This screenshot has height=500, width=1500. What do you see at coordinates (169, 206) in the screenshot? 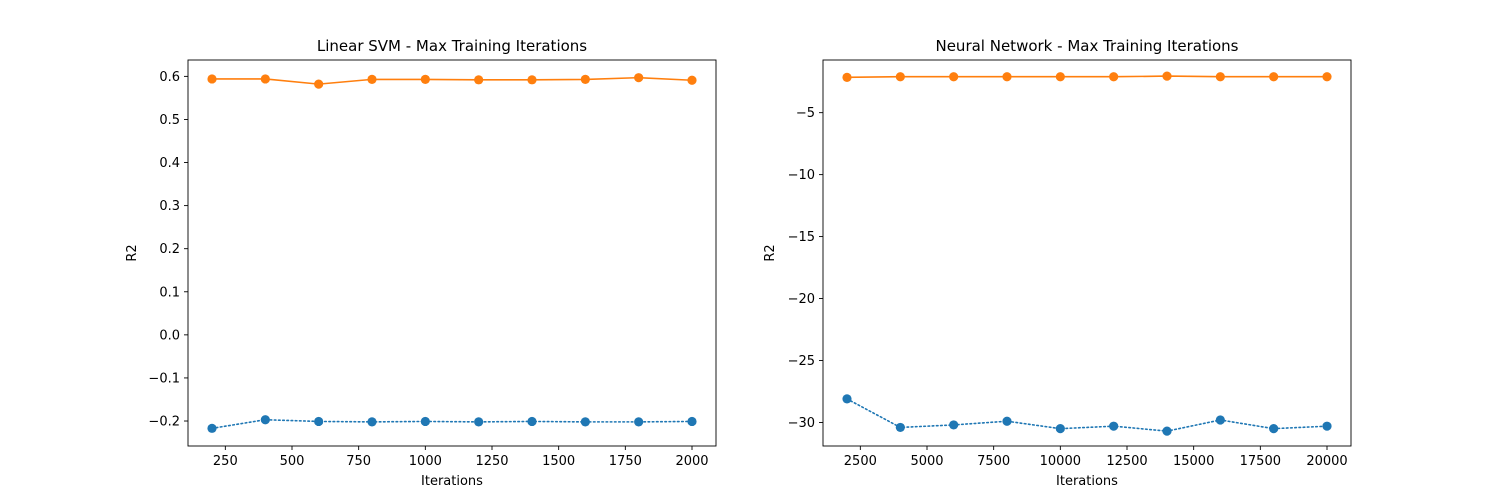
I see `svm-y-tick-label: 0.3` at bounding box center [169, 206].